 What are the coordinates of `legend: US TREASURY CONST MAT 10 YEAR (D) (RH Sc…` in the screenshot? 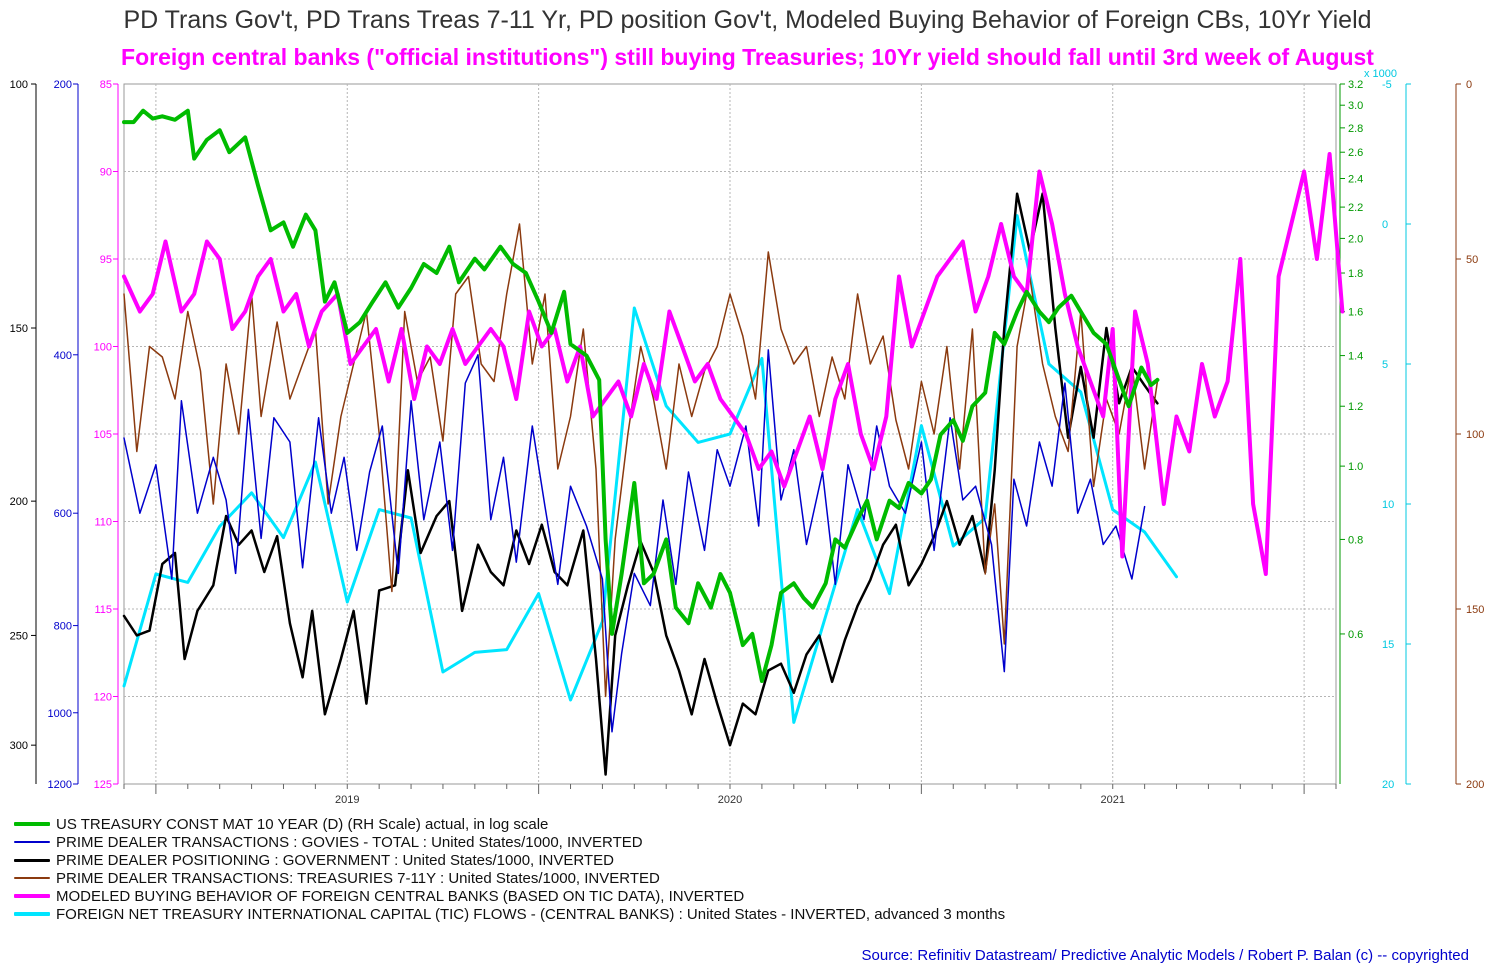 It's located at (509, 869).